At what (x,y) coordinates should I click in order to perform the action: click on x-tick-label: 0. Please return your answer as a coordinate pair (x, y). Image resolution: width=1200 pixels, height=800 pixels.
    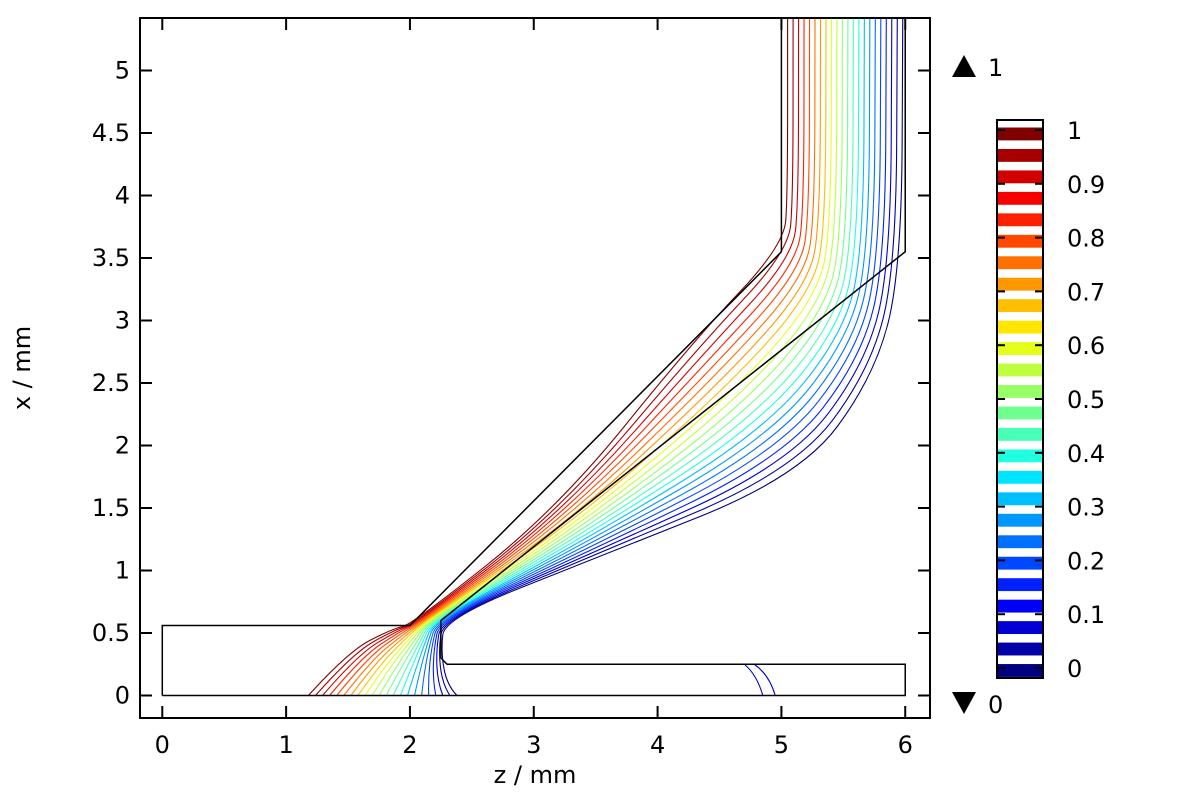
    Looking at the image, I should click on (162, 745).